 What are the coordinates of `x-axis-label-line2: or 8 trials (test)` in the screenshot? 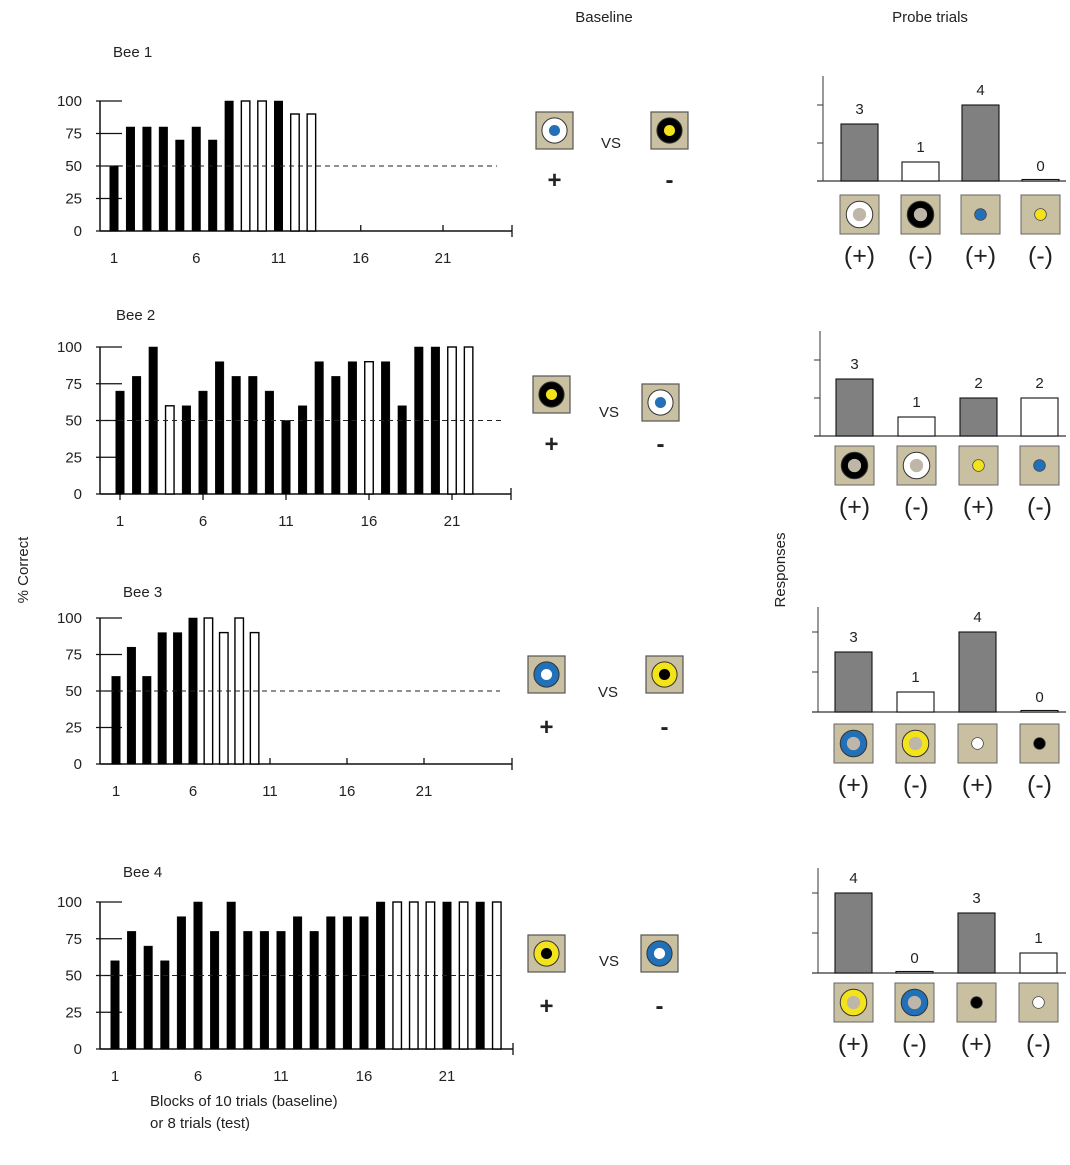 It's located at (200, 1123).